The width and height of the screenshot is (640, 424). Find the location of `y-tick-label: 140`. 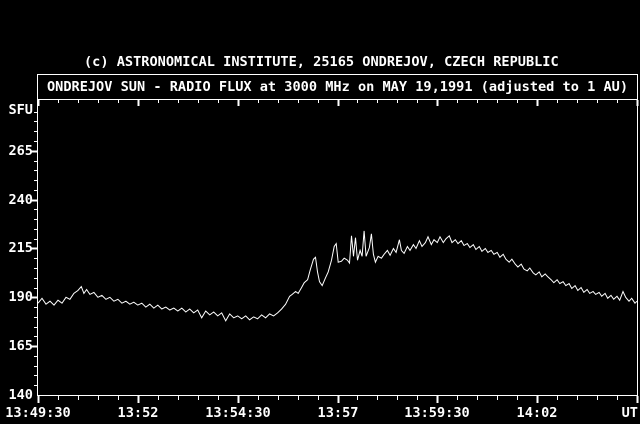

y-tick-label: 140 is located at coordinates (20, 395).